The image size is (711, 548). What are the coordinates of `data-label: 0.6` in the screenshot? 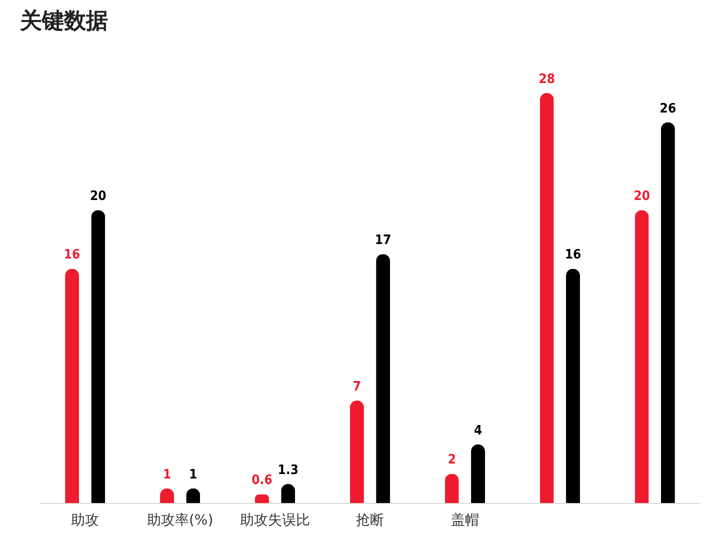 It's located at (262, 480).